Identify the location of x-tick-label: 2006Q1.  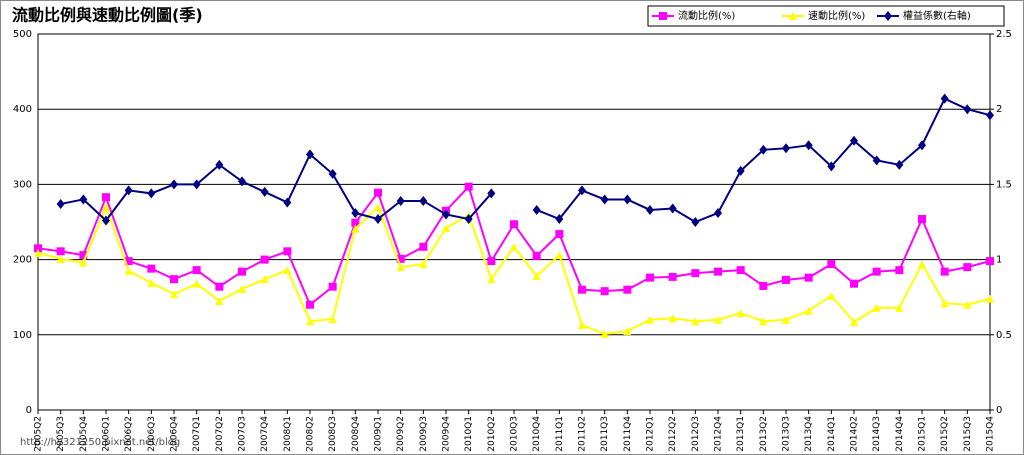
(107, 434).